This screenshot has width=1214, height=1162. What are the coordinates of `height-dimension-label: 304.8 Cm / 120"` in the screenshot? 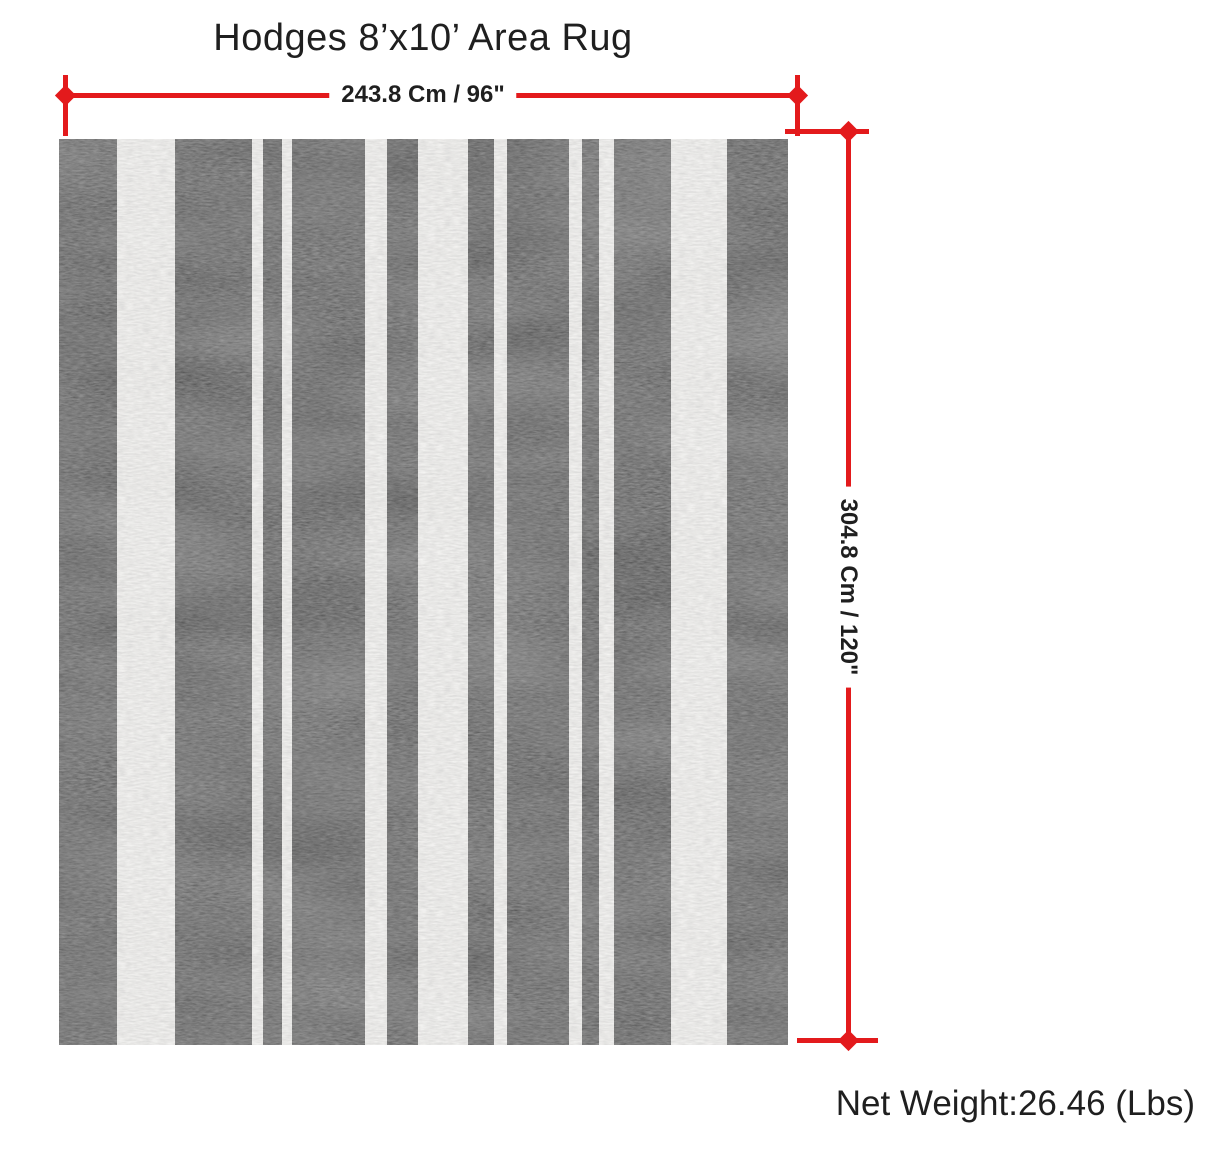 It's located at (848, 587).